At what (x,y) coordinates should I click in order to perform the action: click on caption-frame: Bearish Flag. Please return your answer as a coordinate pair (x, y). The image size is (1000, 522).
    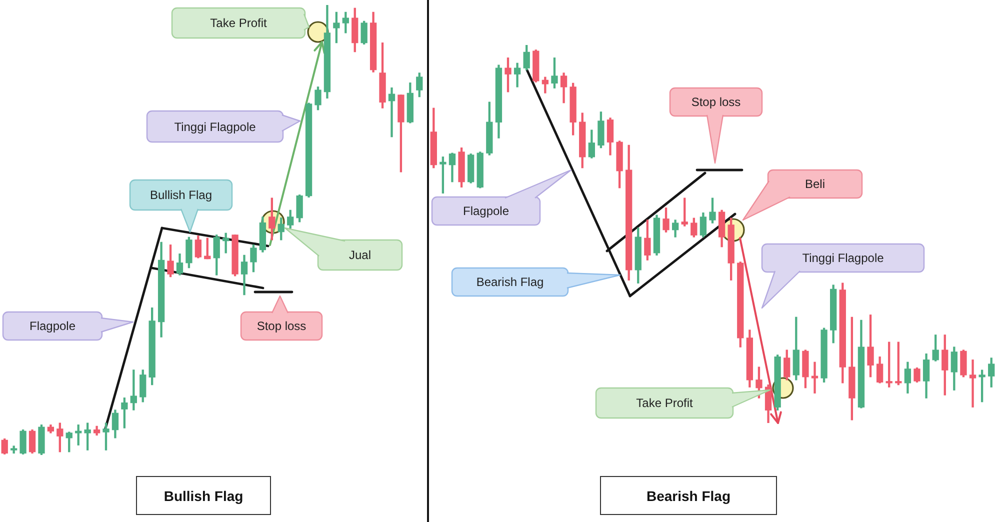
    Looking at the image, I should click on (688, 495).